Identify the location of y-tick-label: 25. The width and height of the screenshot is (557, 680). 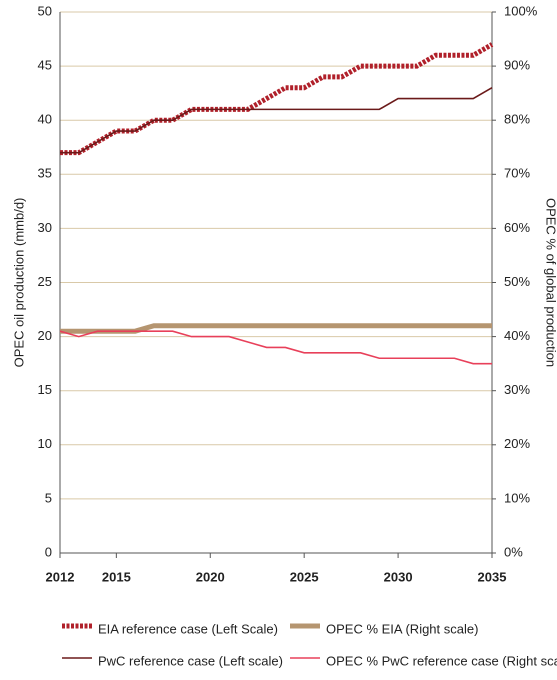
(45, 281).